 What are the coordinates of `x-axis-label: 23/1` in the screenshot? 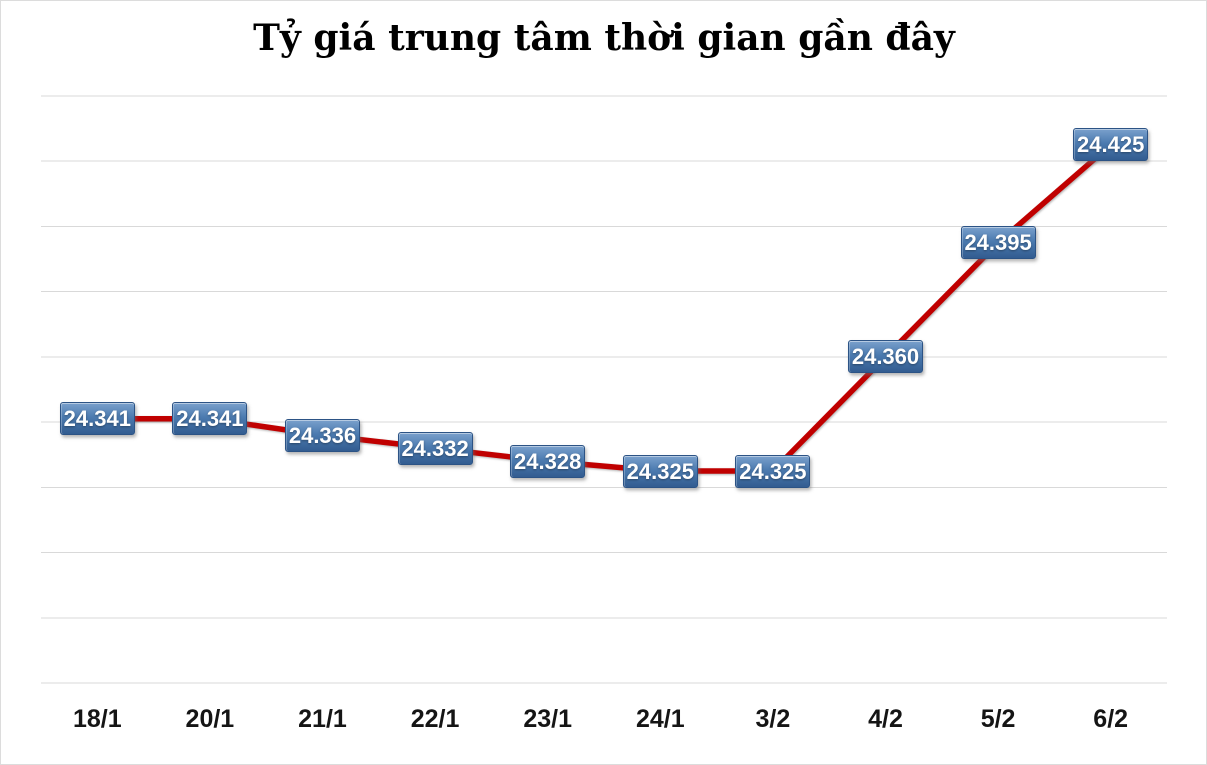 It's located at (548, 719).